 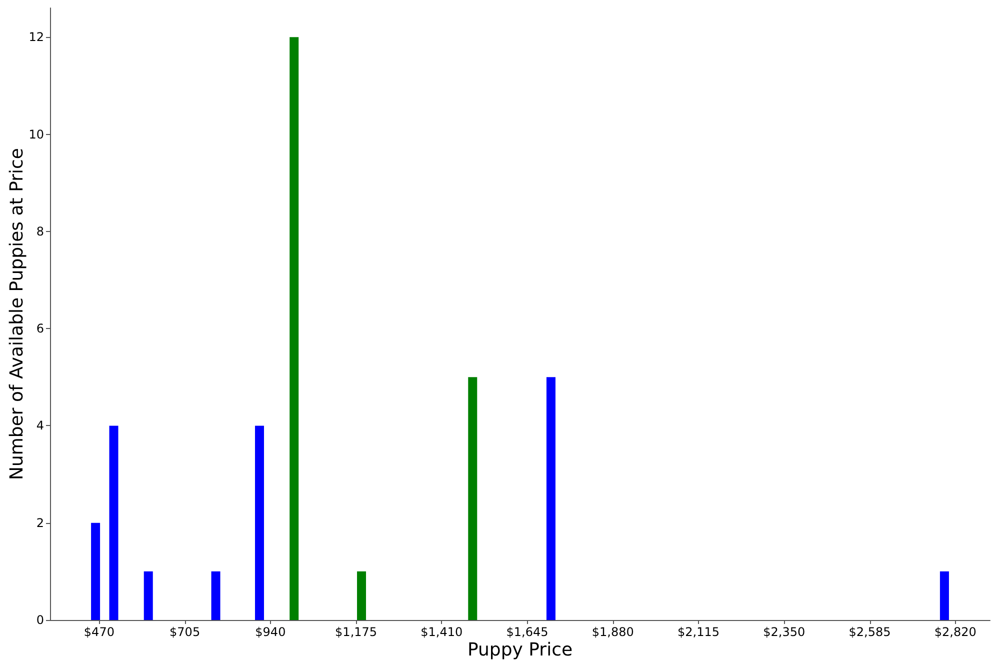 What do you see at coordinates (356, 632) in the screenshot?
I see `x-tick-label: $1,175` at bounding box center [356, 632].